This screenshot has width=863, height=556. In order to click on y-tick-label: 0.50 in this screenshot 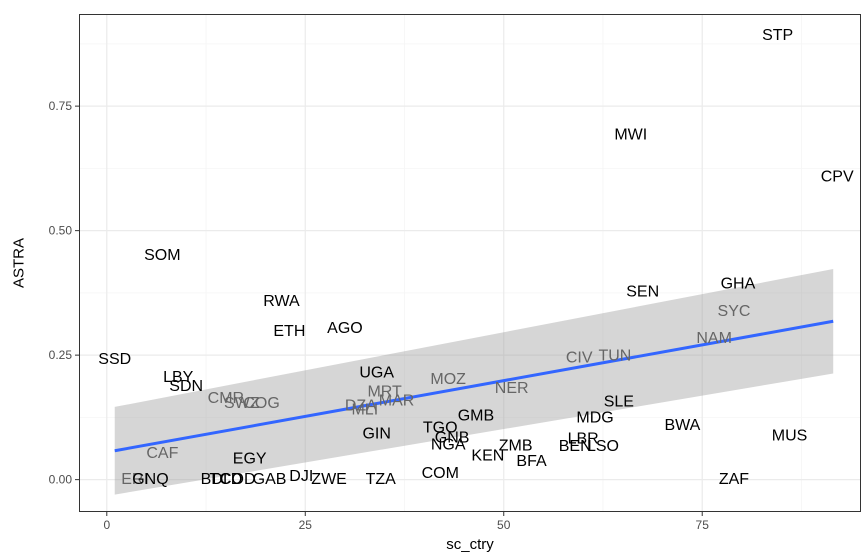, I will do `click(61, 231)`.